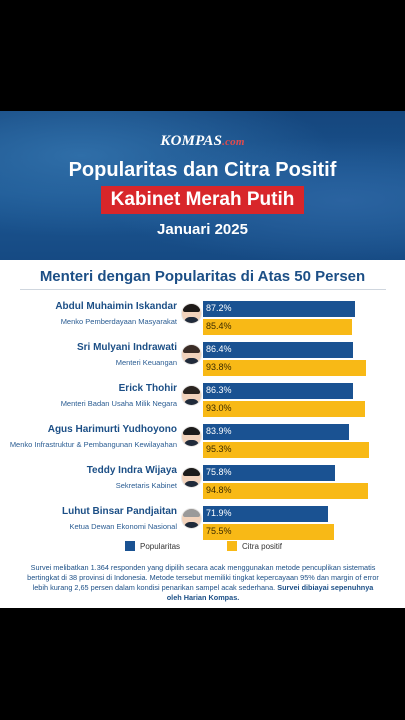 This screenshot has width=405, height=720. I want to click on legend-label: Popularitas, so click(160, 546).